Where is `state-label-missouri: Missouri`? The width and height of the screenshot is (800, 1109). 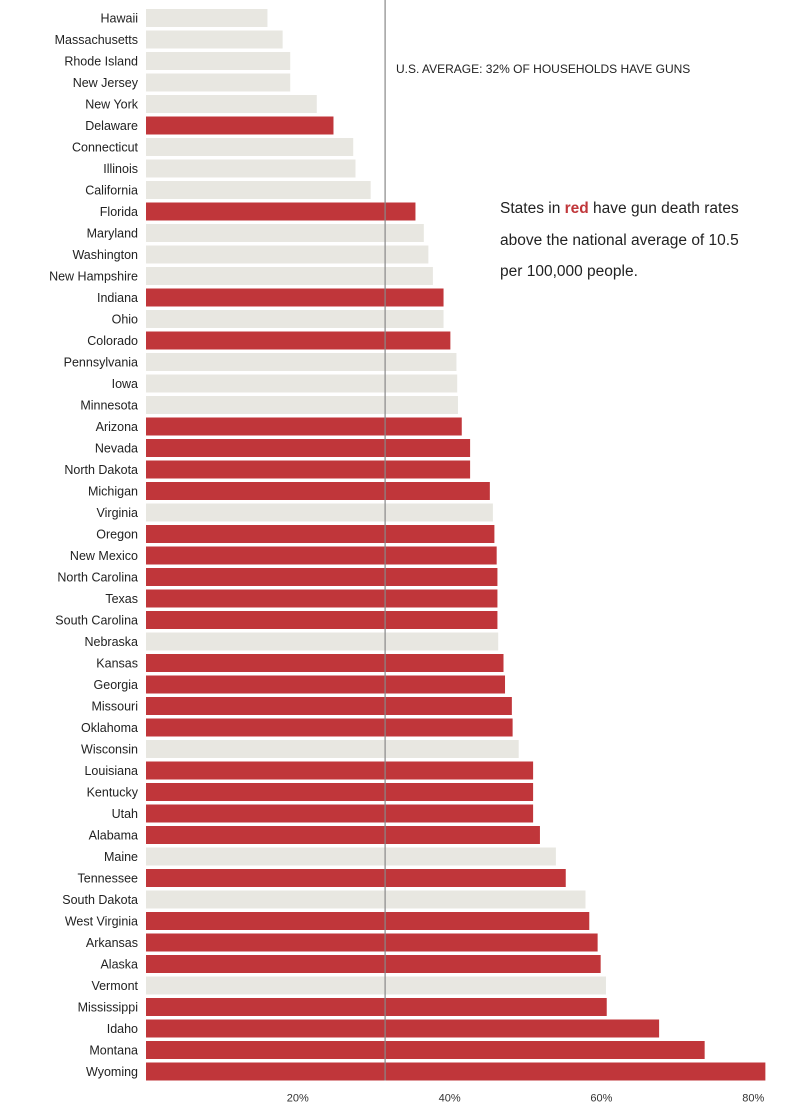 state-label-missouri: Missouri is located at coordinates (114, 707).